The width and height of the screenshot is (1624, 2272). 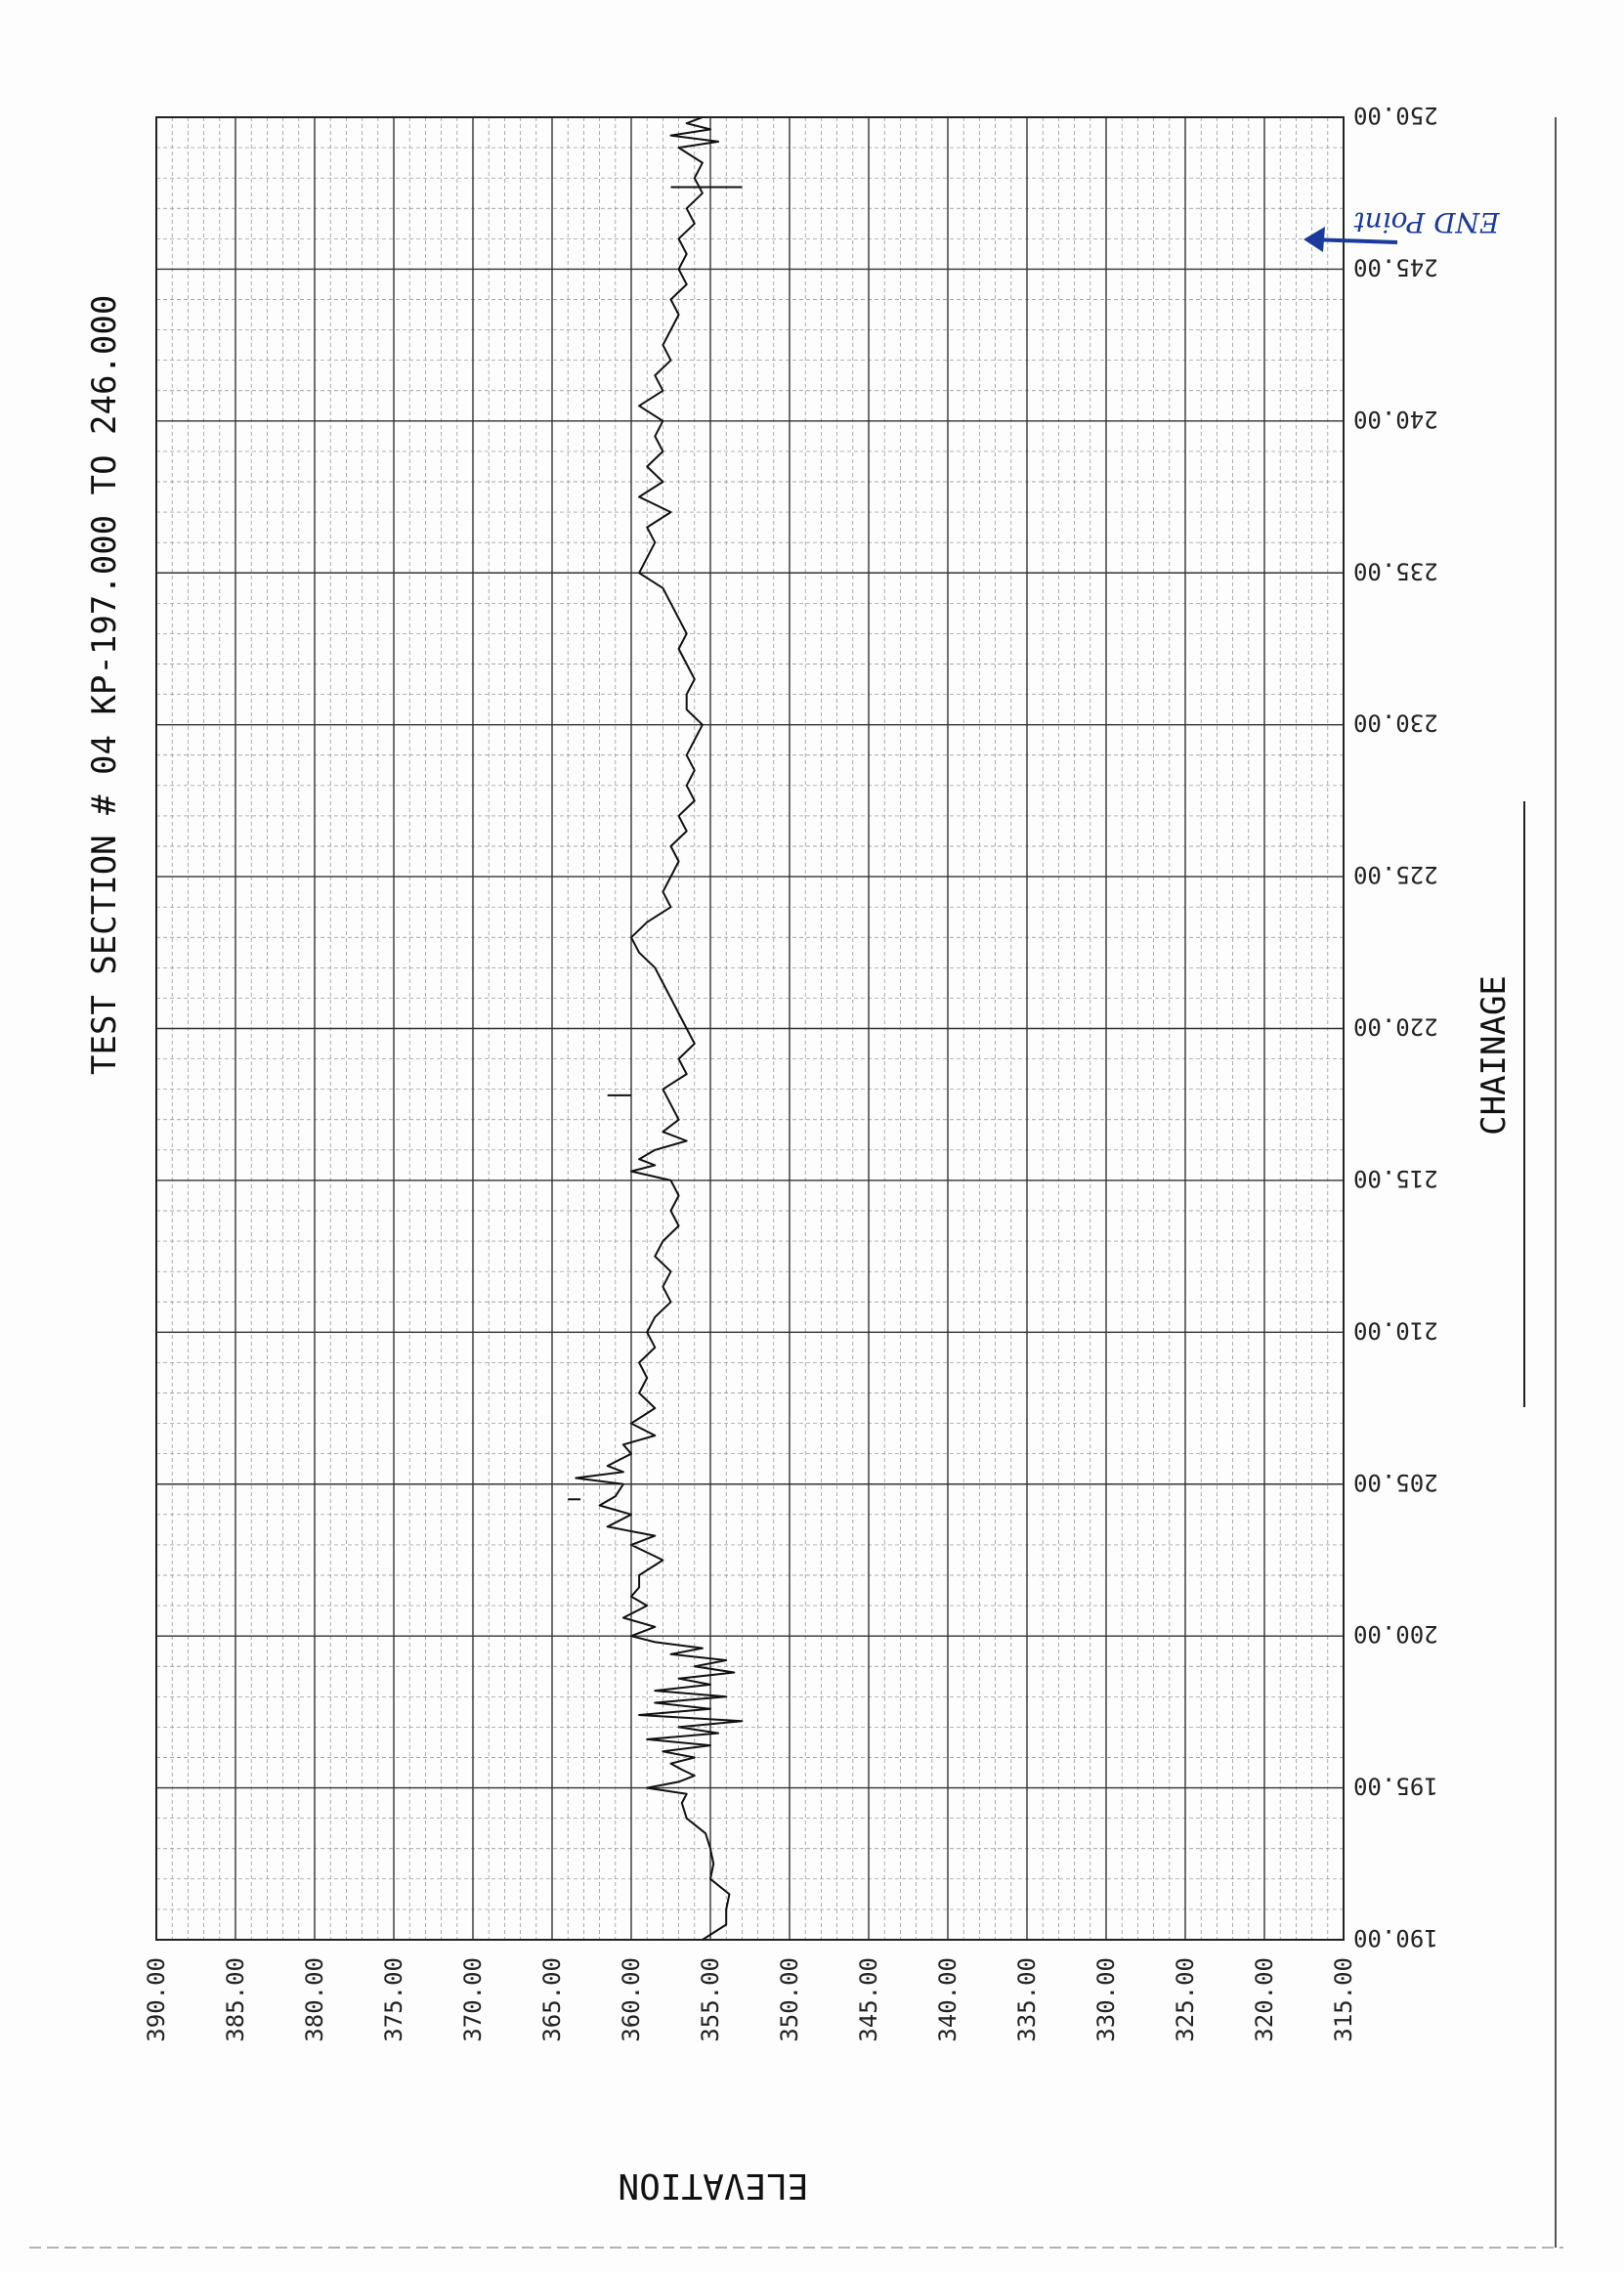 What do you see at coordinates (315, 1999) in the screenshot?
I see `elevation-tick-label: 380.00` at bounding box center [315, 1999].